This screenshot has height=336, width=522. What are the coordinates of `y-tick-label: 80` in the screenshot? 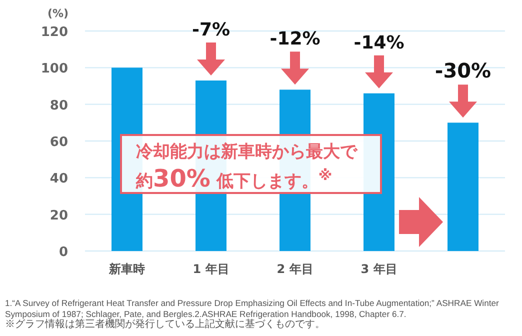 It's located at (59, 106).